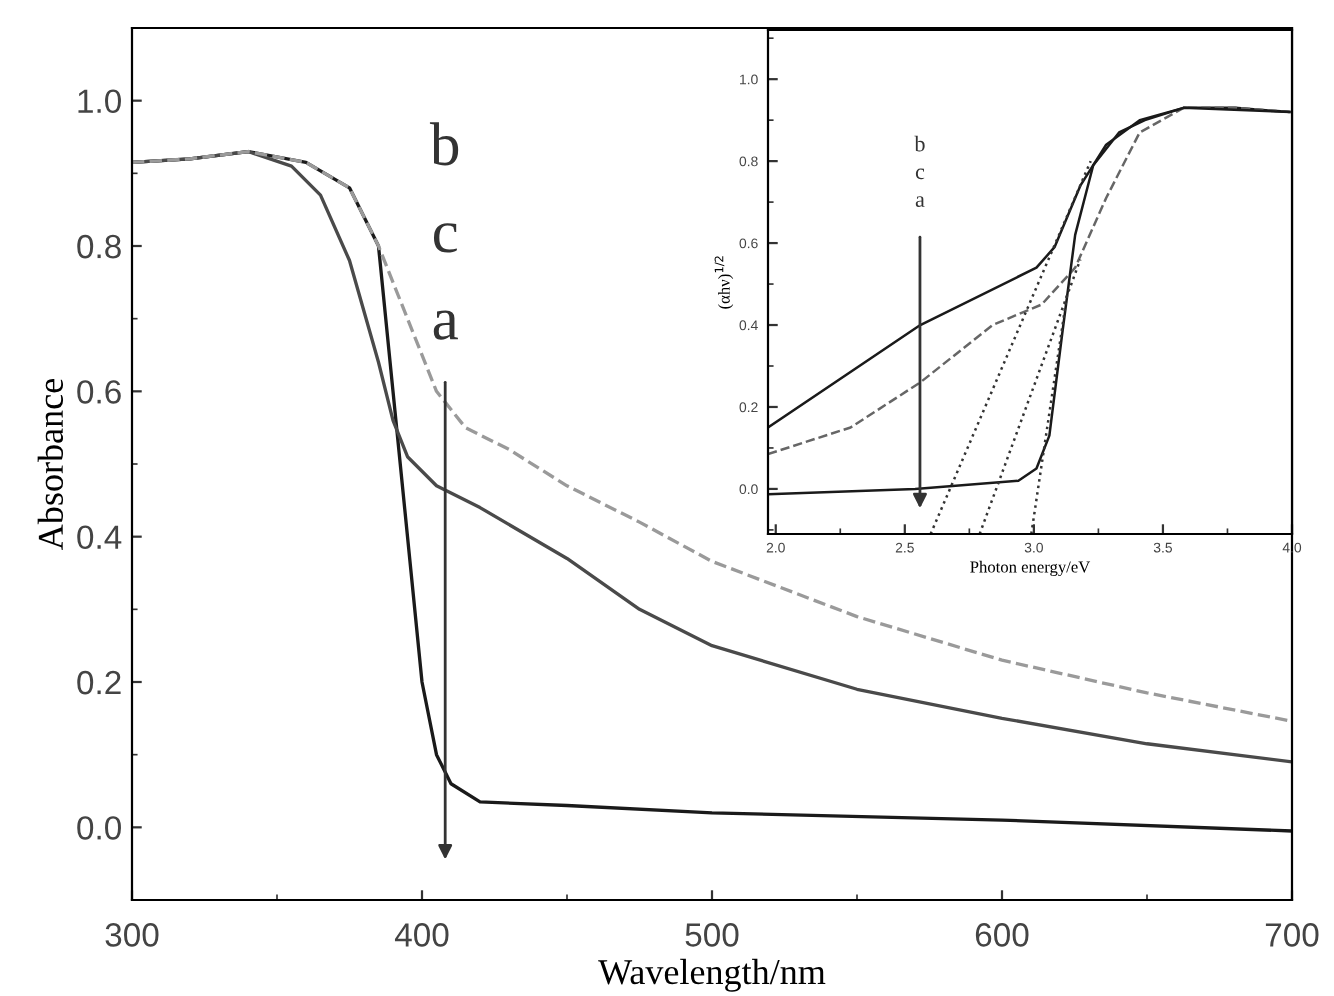 The height and width of the screenshot is (996, 1334). I want to click on y-axis-title: (αhν)$^{1/2}$, so click(724, 282).